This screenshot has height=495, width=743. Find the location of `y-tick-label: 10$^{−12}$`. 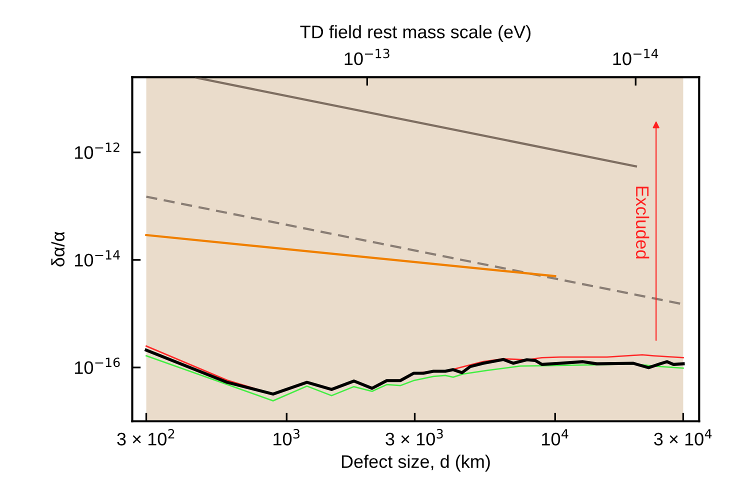

y-tick-label: 10$^{−12}$ is located at coordinates (97, 150).